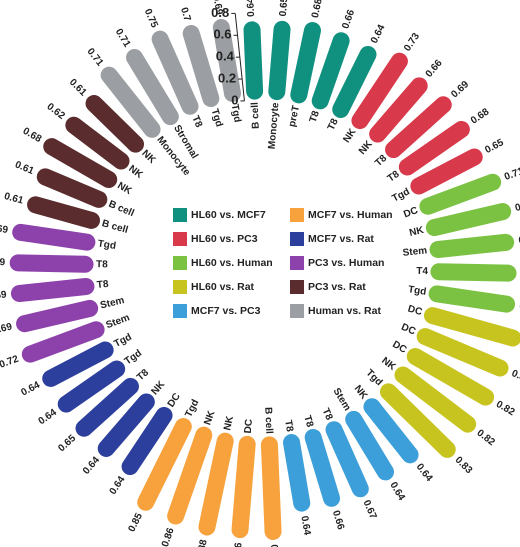 The height and width of the screenshot is (547, 520). What do you see at coordinates (519, 240) in the screenshot?
I see `value-label: 0.7` at bounding box center [519, 240].